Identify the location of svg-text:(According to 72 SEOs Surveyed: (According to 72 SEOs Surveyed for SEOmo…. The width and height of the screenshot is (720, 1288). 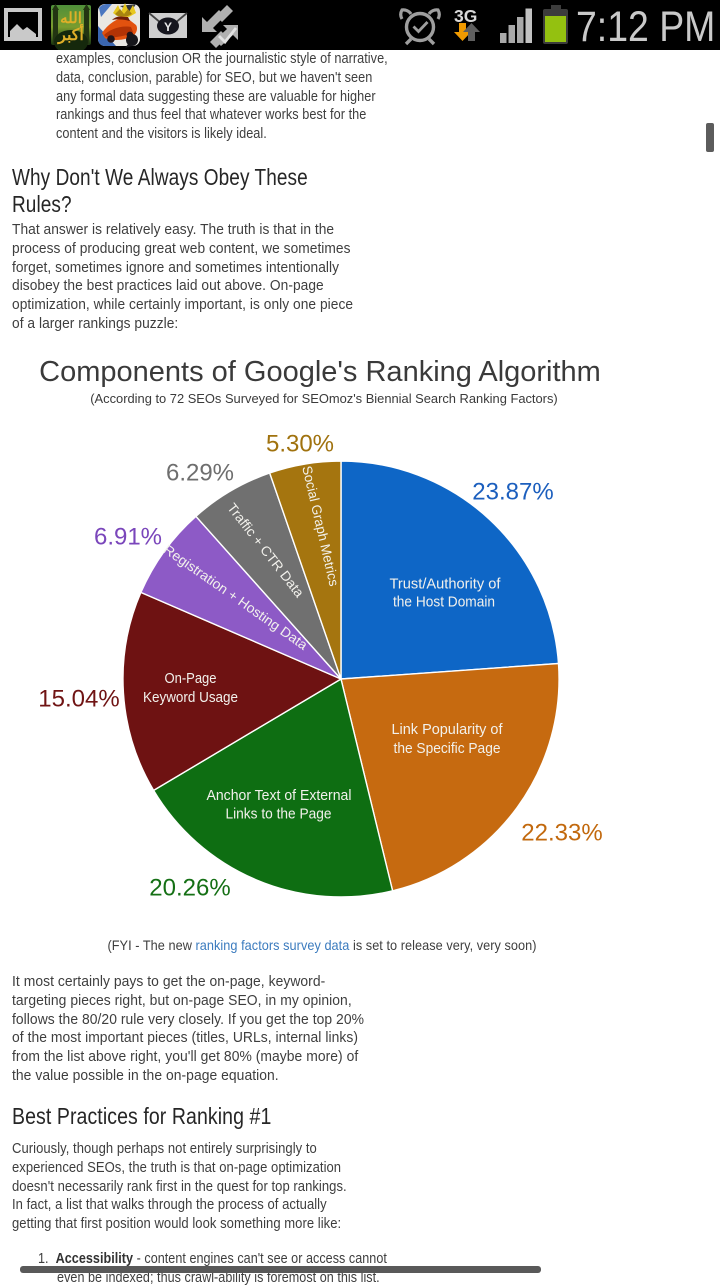
(323, 398).